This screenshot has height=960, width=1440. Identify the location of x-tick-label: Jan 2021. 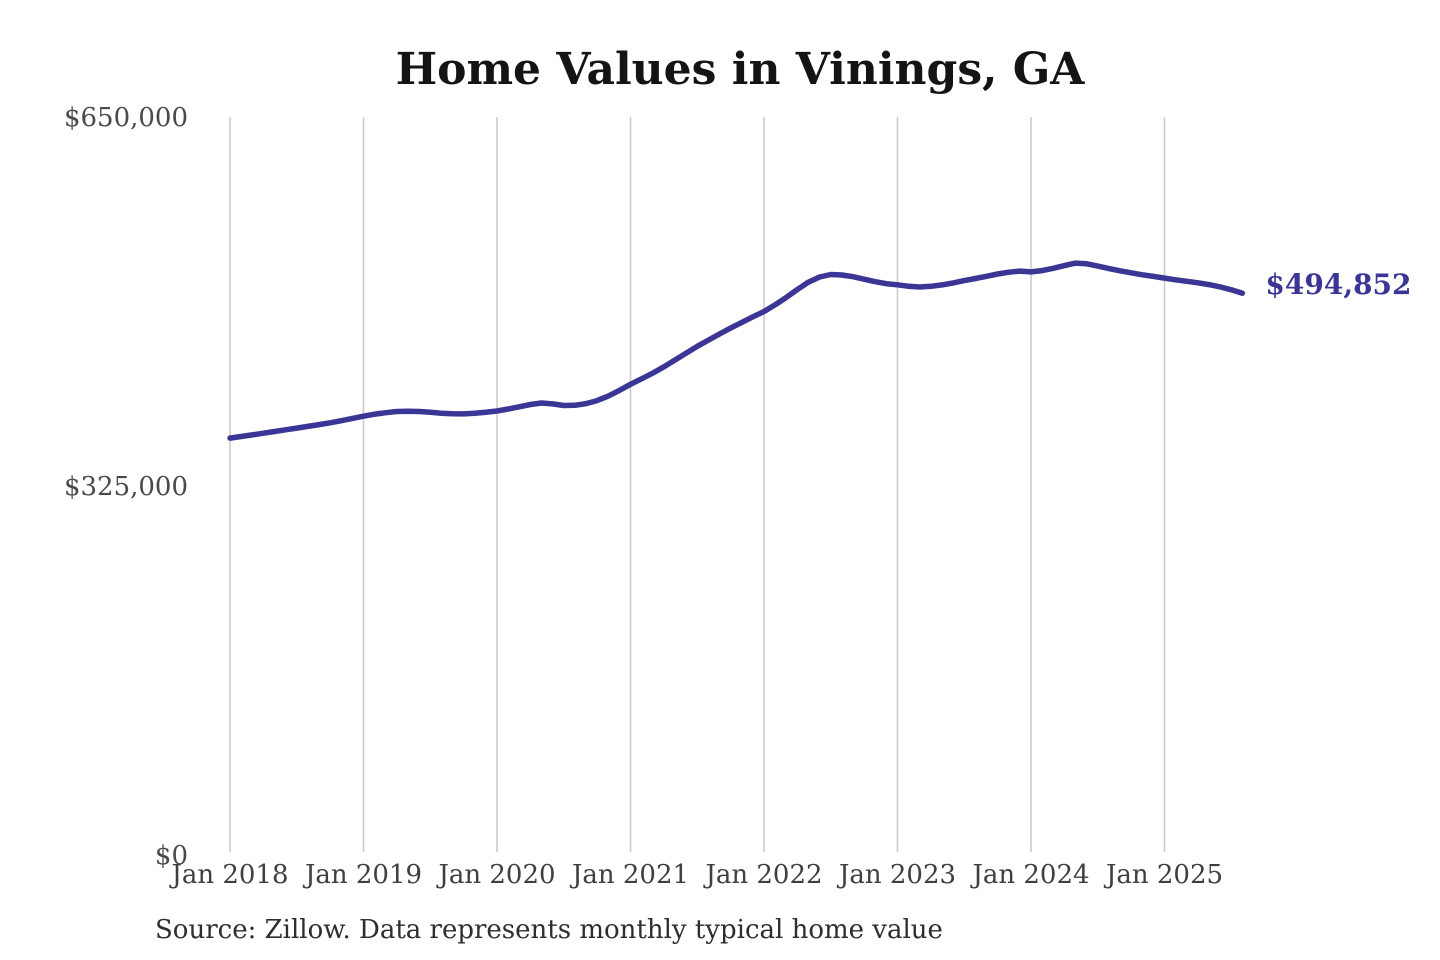
(629, 875).